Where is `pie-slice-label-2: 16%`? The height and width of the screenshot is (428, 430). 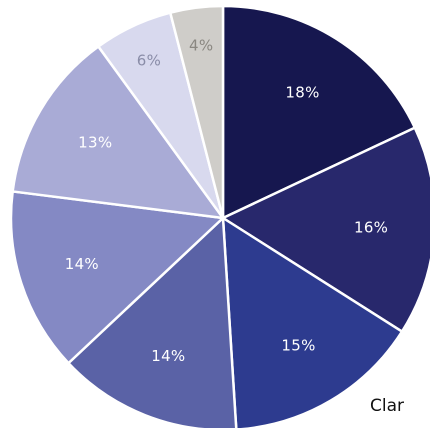 pie-slice-label-2: 16% is located at coordinates (371, 227).